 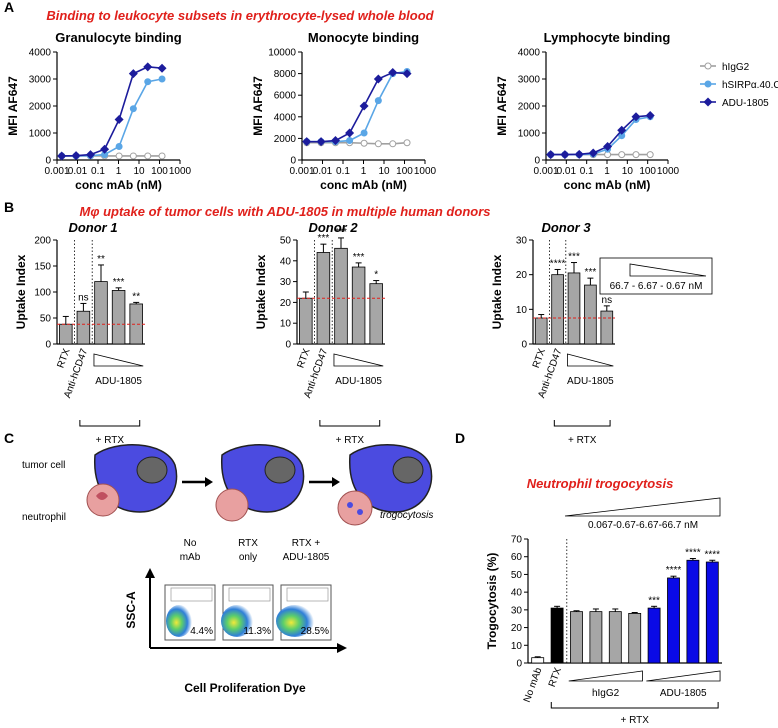 I want to click on y-tick-label: 10000, so click(x=282, y=53).